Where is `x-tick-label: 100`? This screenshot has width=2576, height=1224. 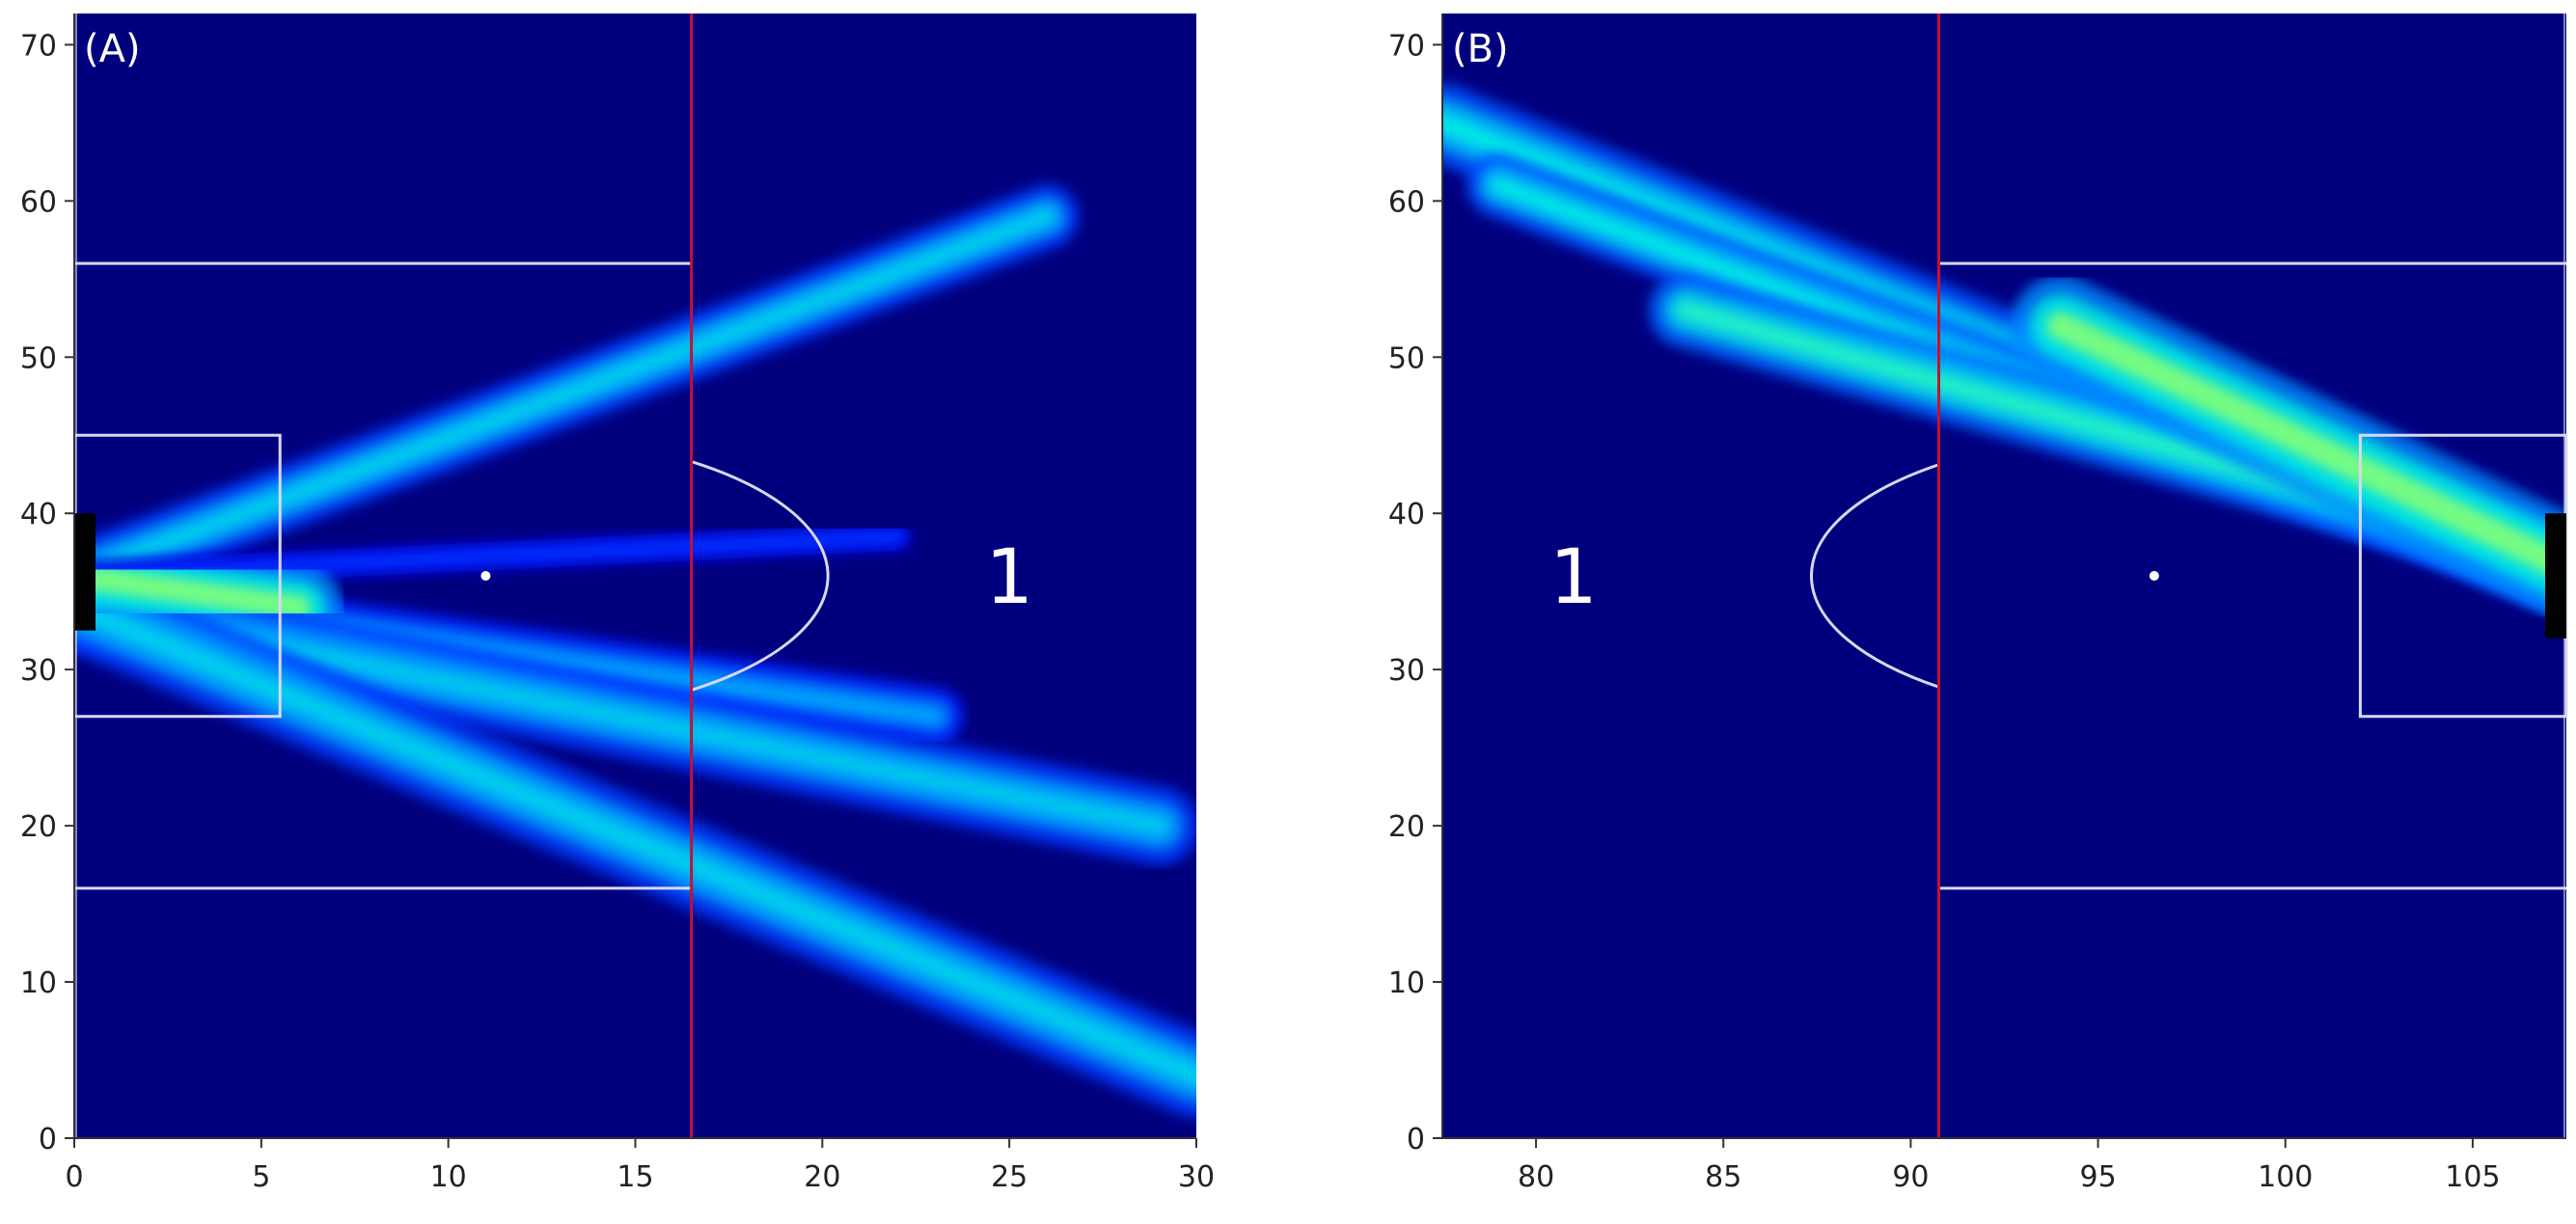
x-tick-label: 100 is located at coordinates (2286, 1177).